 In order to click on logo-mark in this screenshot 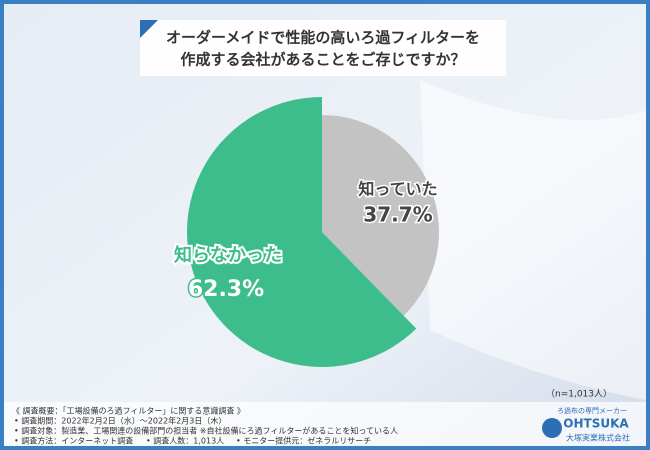, I will do `click(552, 428)`.